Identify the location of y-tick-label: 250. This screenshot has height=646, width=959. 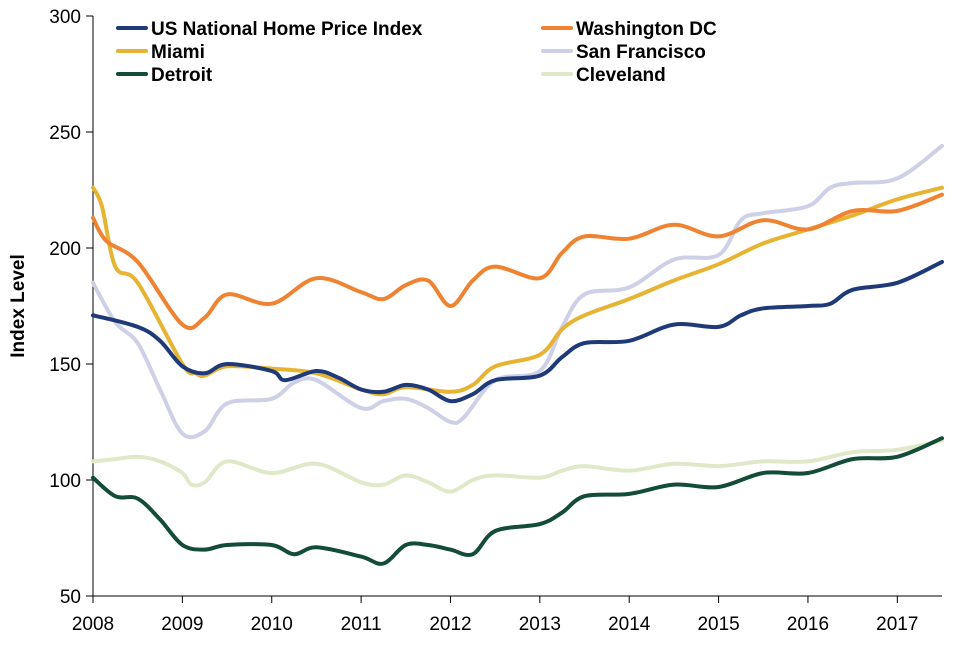
(65, 133).